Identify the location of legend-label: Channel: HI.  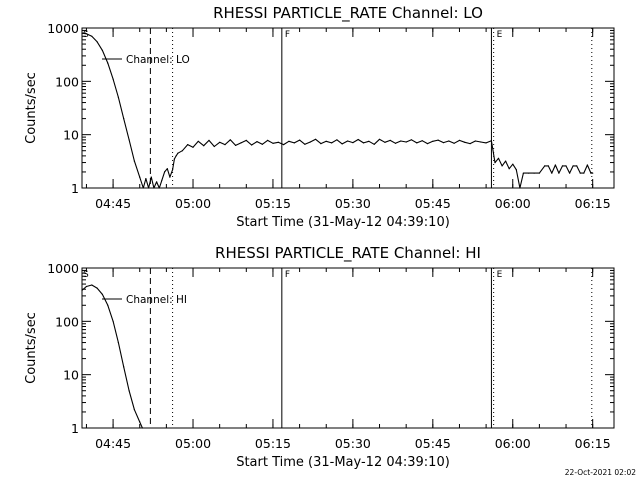
(156, 300).